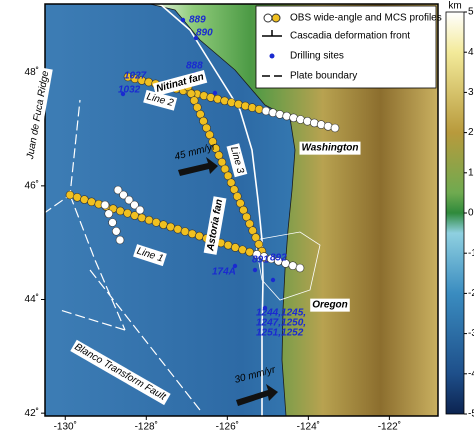 The image size is (474, 439). What do you see at coordinates (129, 90) in the screenshot?
I see `site-label: 1032` at bounding box center [129, 90].